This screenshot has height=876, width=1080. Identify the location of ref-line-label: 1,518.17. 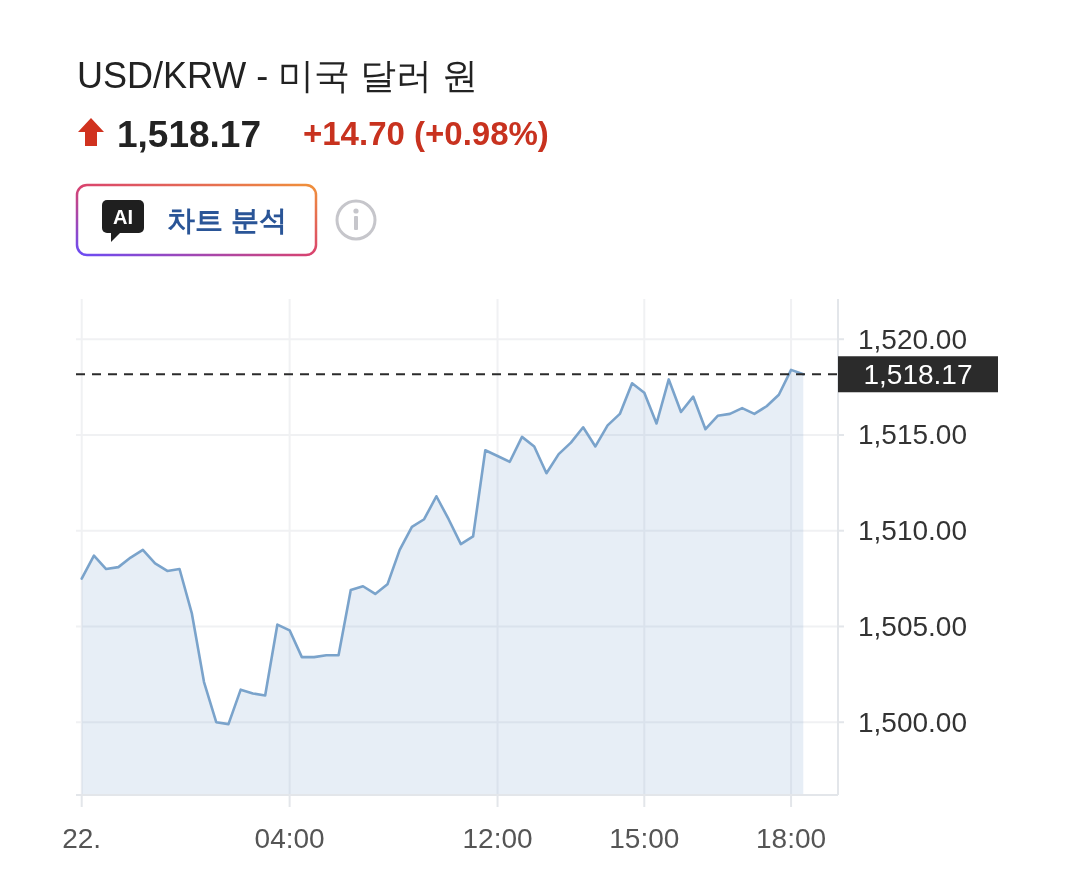
(918, 374).